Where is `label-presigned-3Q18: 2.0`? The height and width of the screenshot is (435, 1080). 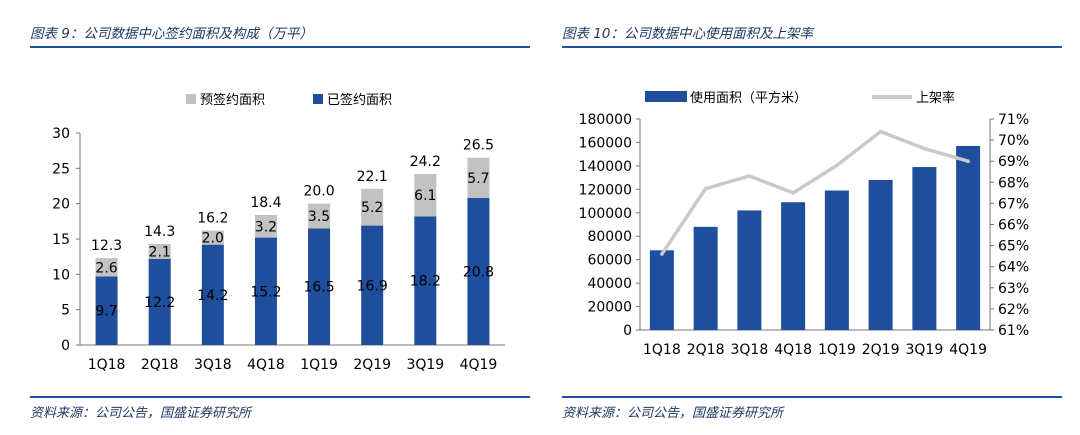
label-presigned-3Q18: 2.0 is located at coordinates (213, 239).